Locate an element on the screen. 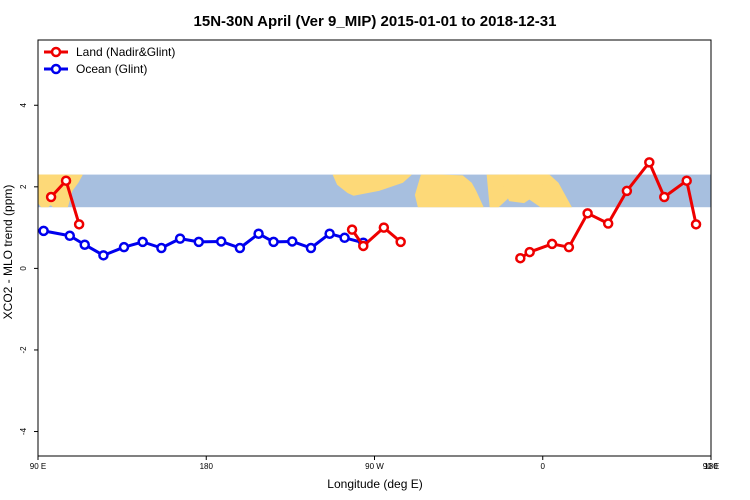 The image size is (750, 500). y-tick-label: 2 is located at coordinates (23, 186).